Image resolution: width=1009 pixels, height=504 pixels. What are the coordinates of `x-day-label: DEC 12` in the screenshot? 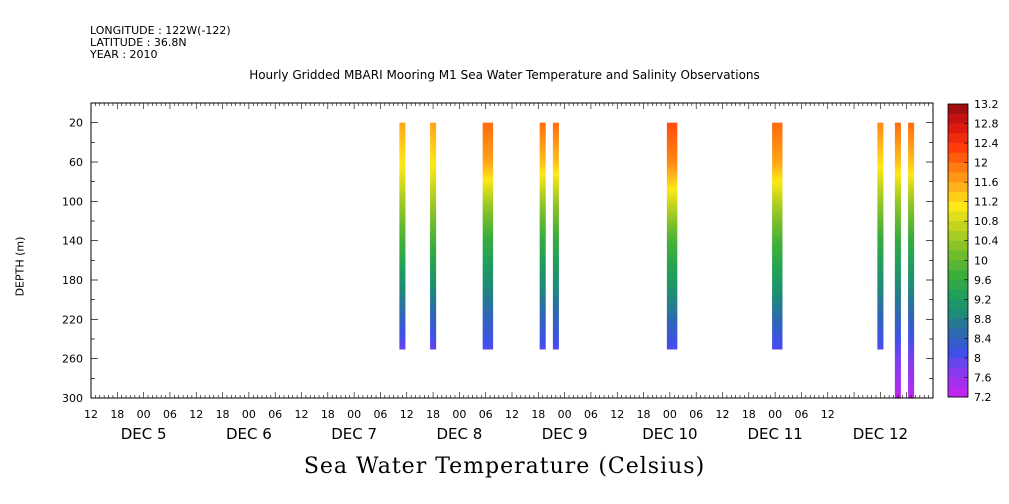 It's located at (880, 434).